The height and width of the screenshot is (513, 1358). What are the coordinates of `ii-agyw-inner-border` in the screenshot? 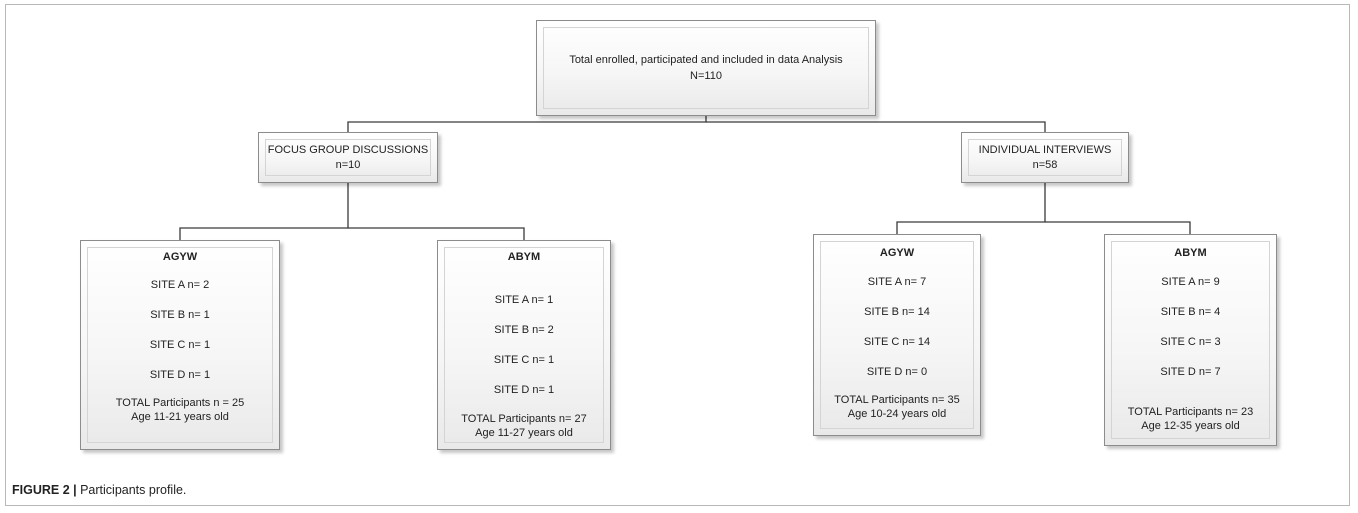 It's located at (897, 335).